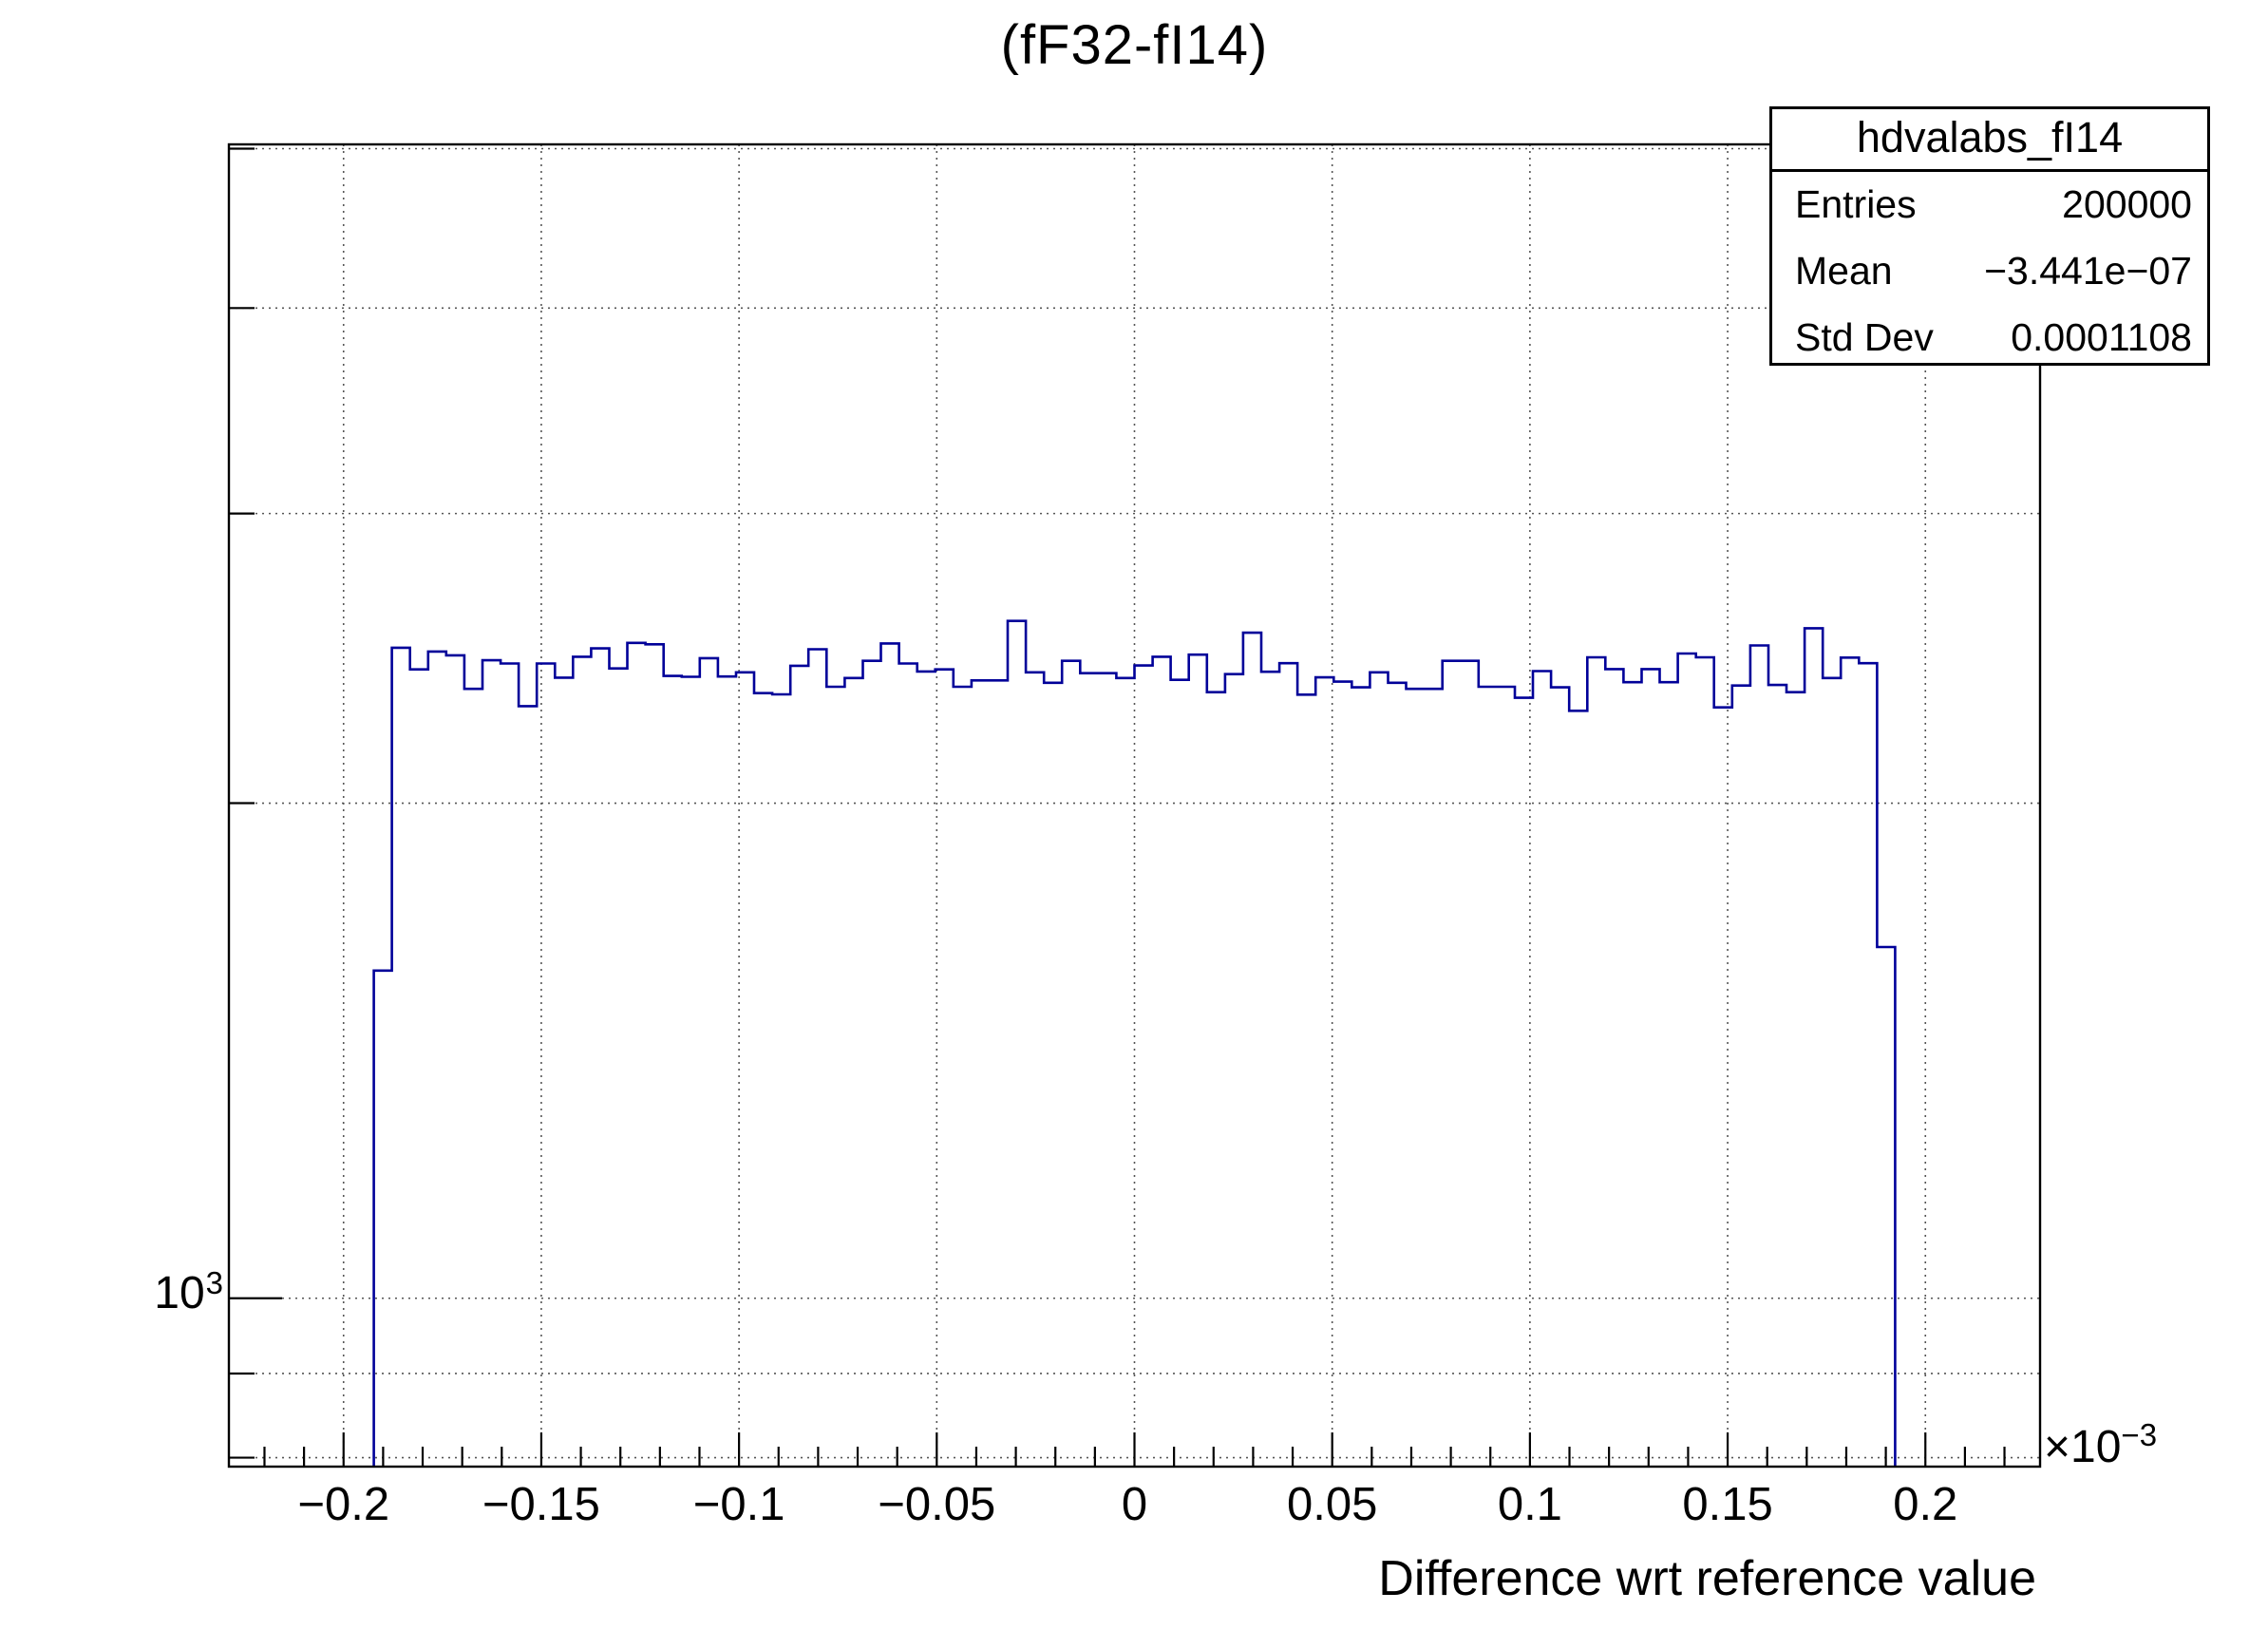  I want to click on x-tick-label: 0.15, so click(1728, 1504).